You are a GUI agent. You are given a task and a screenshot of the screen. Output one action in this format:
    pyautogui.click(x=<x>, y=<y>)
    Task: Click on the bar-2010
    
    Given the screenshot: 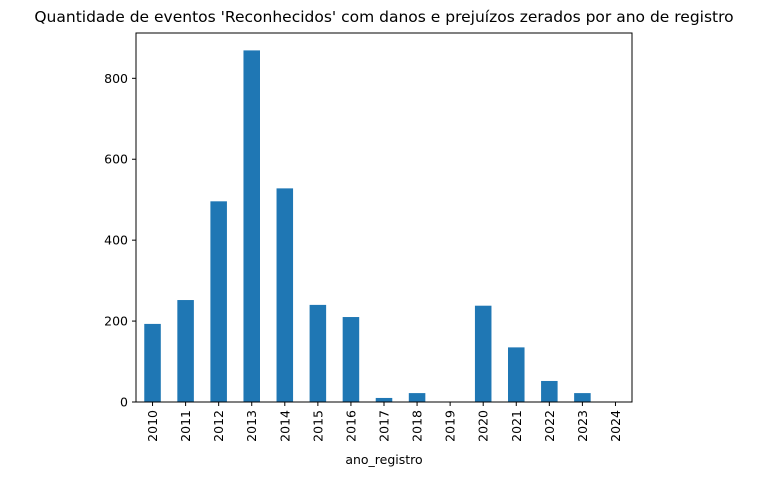 What is the action you would take?
    pyautogui.click(x=152, y=362)
    